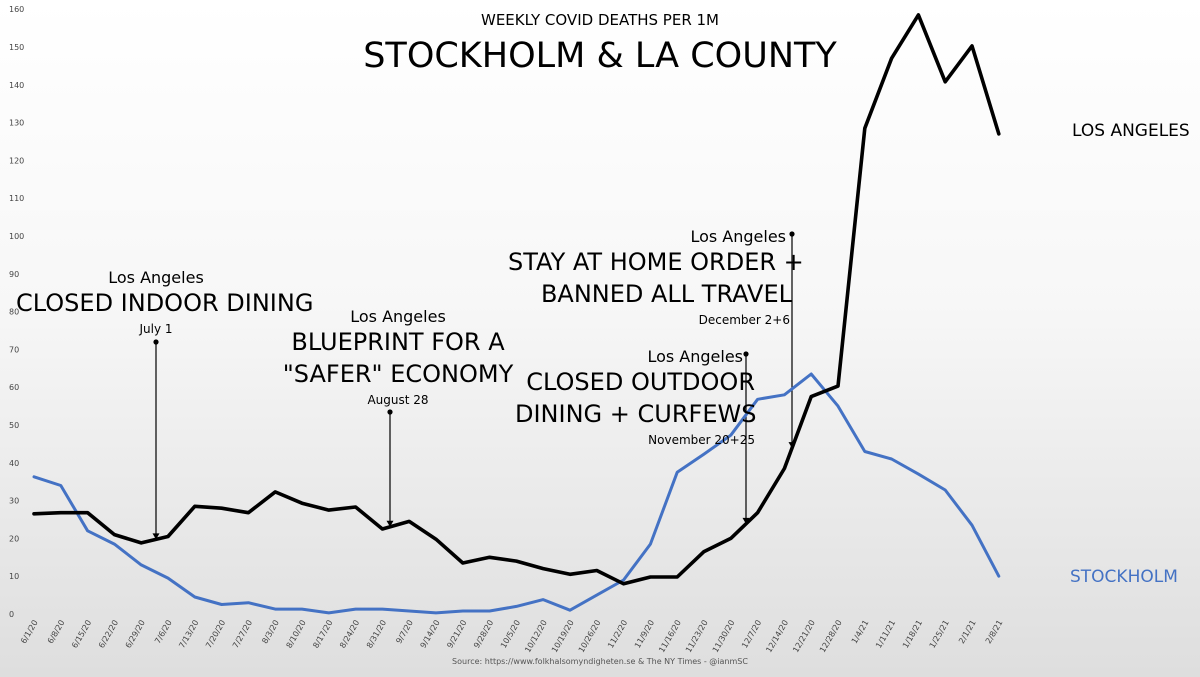  Describe the element at coordinates (14, 425) in the screenshot. I see `y-tick-label: 50` at that location.